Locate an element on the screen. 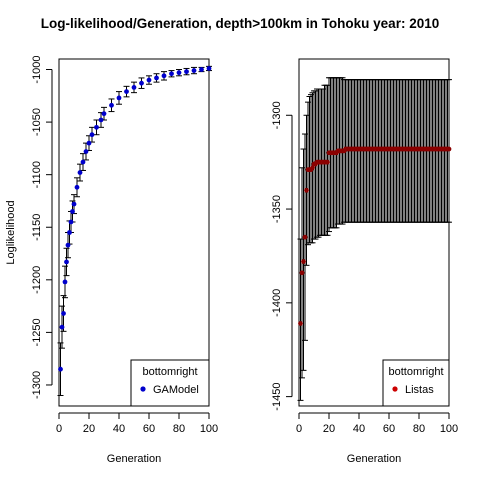  y-axis-label: Loglikelihood is located at coordinates (11, 232).